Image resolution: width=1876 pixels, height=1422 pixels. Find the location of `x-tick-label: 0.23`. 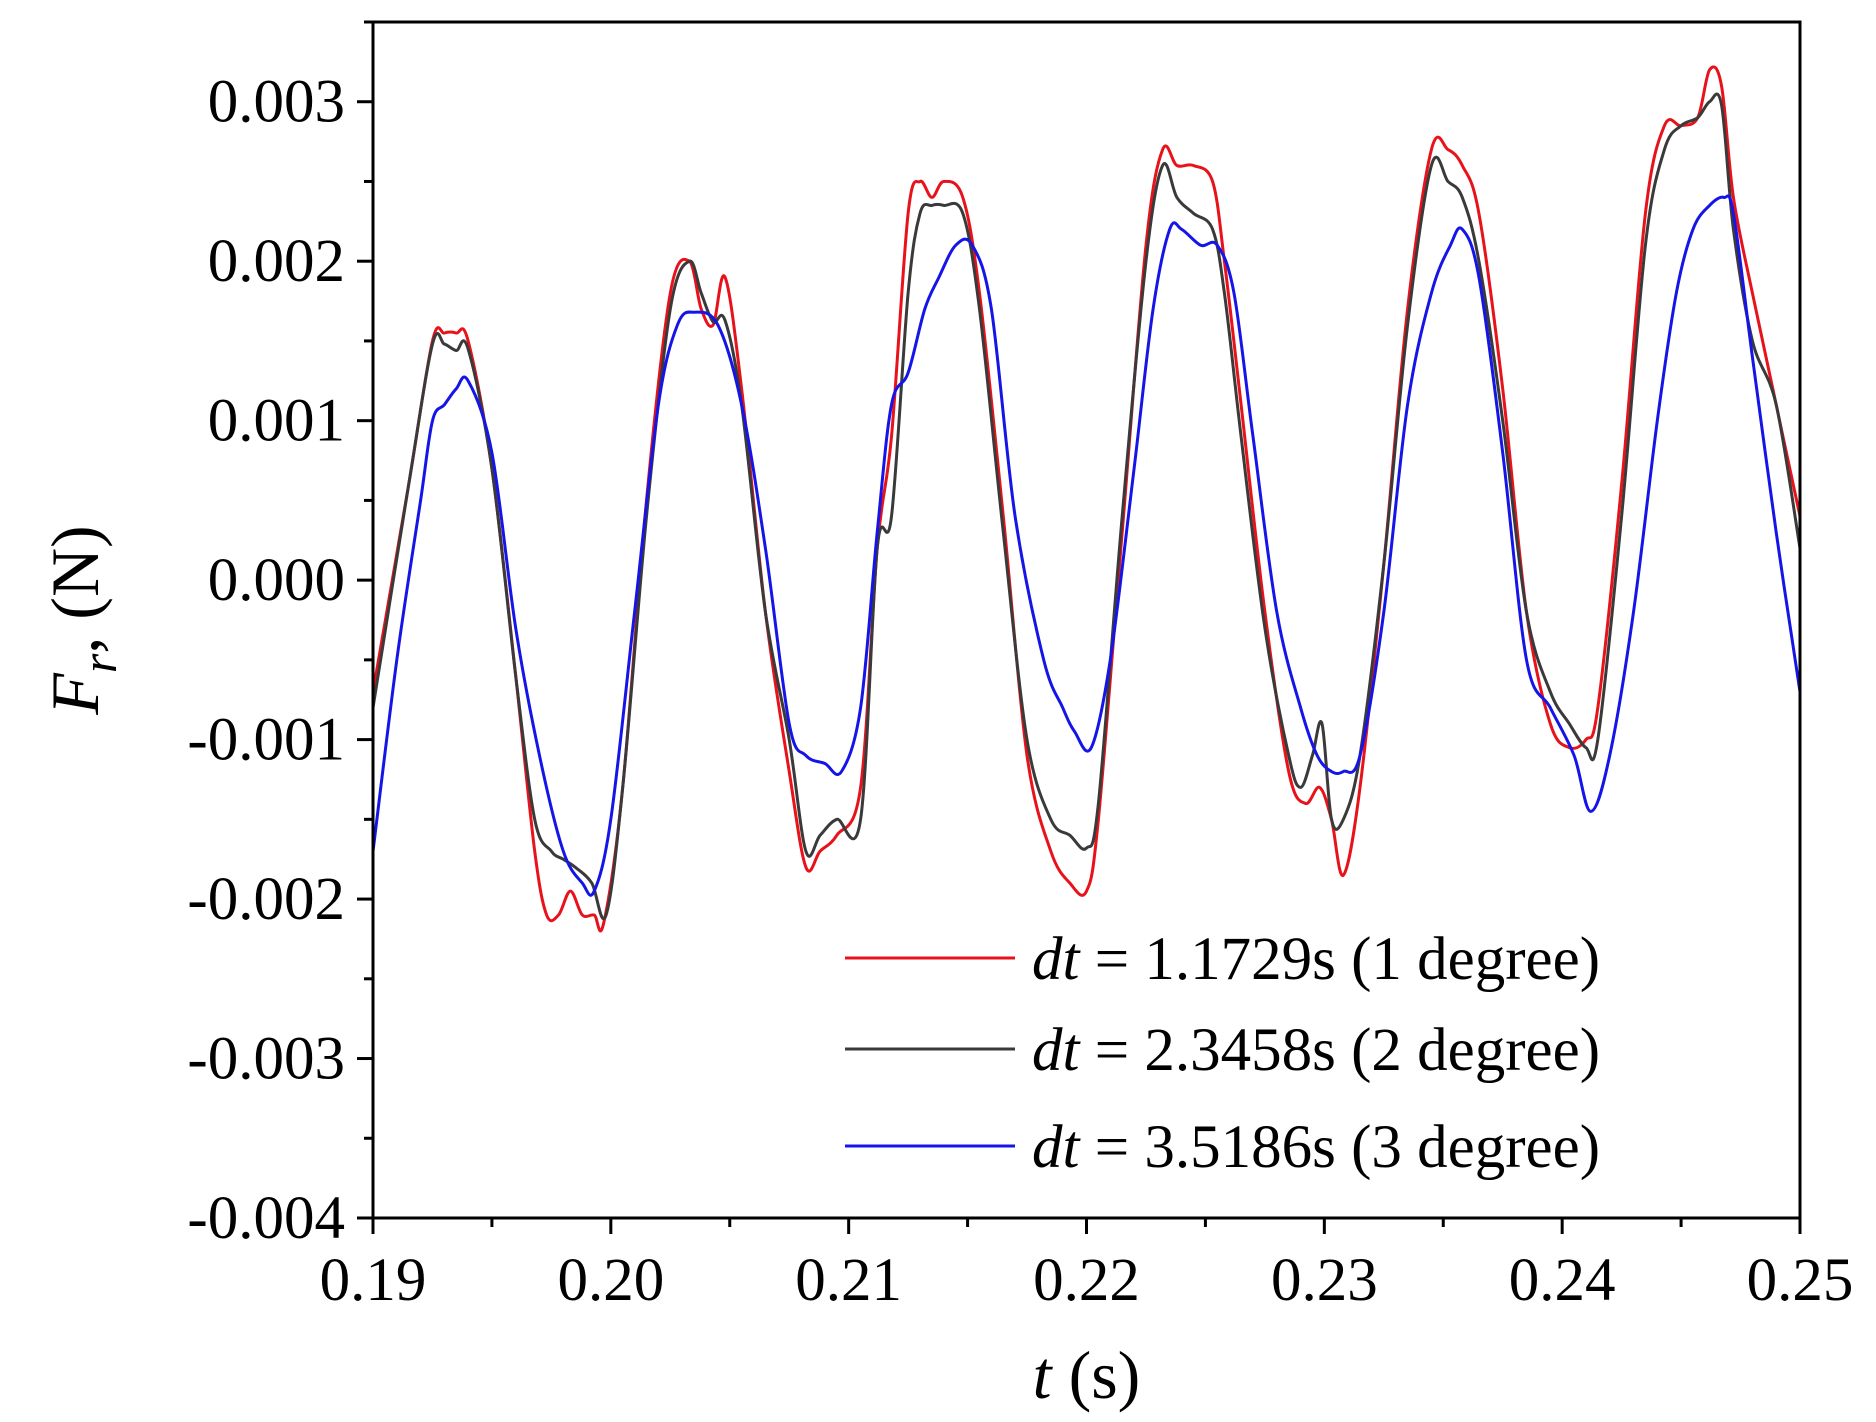

x-tick-label: 0.23 is located at coordinates (1324, 1280).